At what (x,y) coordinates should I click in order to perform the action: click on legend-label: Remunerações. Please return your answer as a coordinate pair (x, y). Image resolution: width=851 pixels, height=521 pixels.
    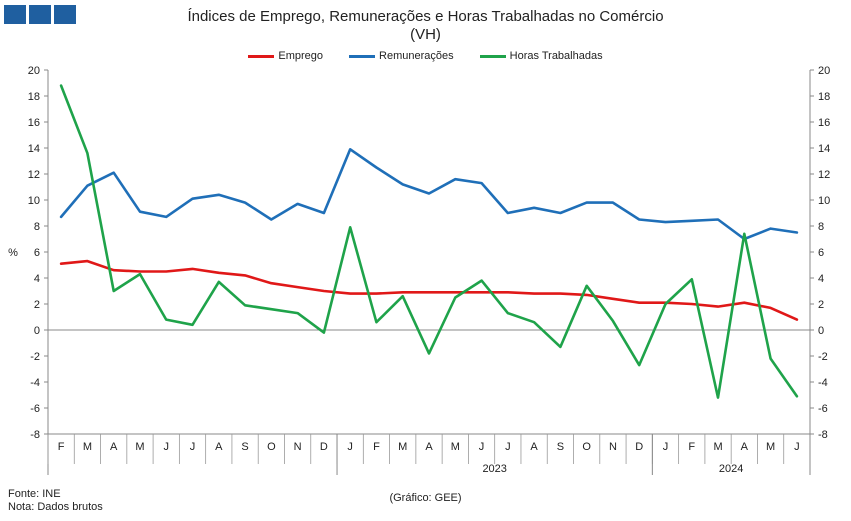
    Looking at the image, I should click on (416, 56).